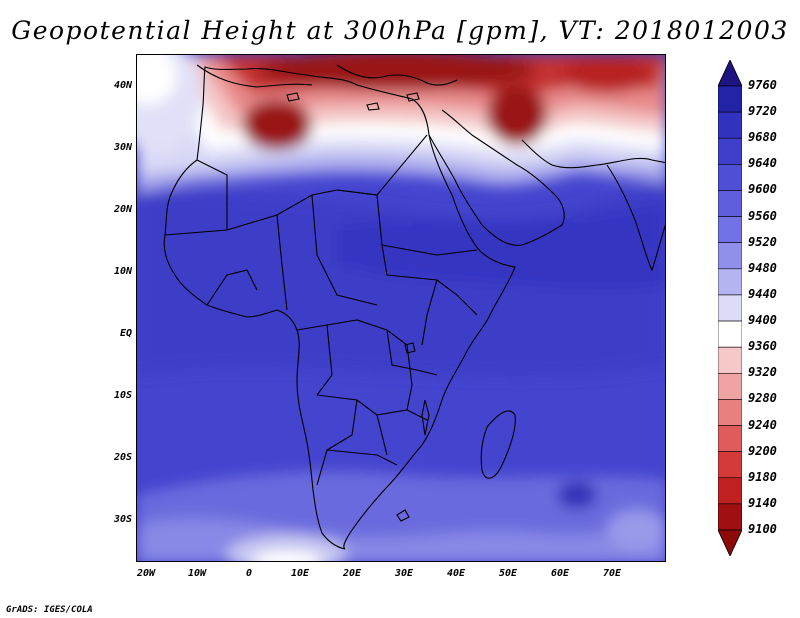  Describe the element at coordinates (762, 372) in the screenshot. I see `colorbar-level-label: 9320` at that location.